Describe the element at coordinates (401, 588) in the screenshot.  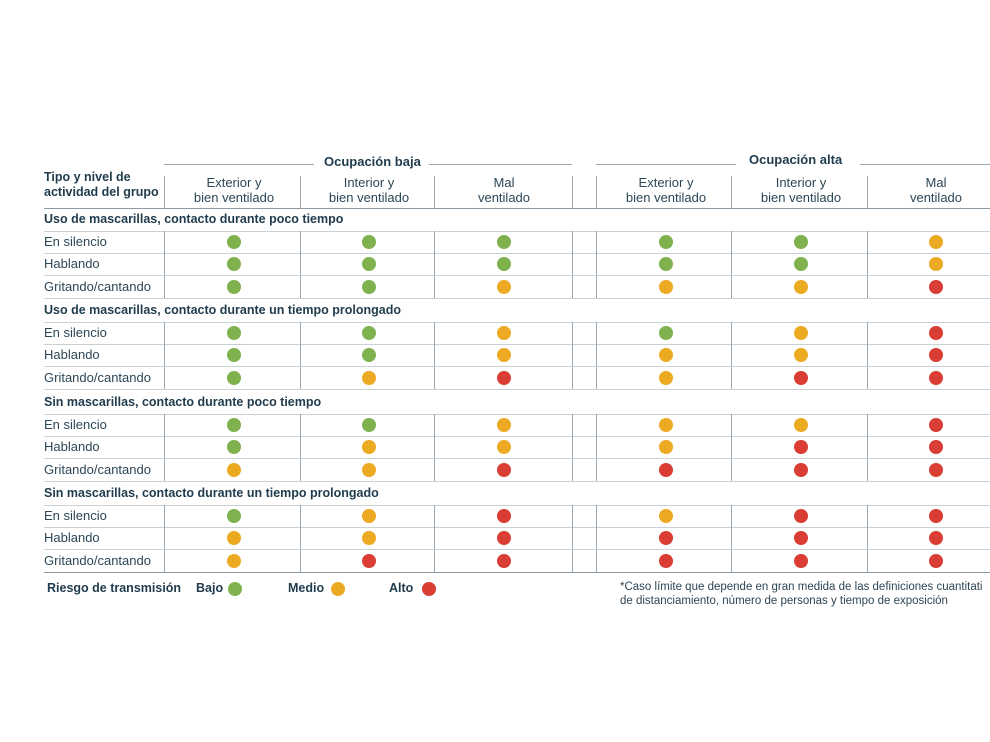
I see `legend-label-alto: Alto` at that location.